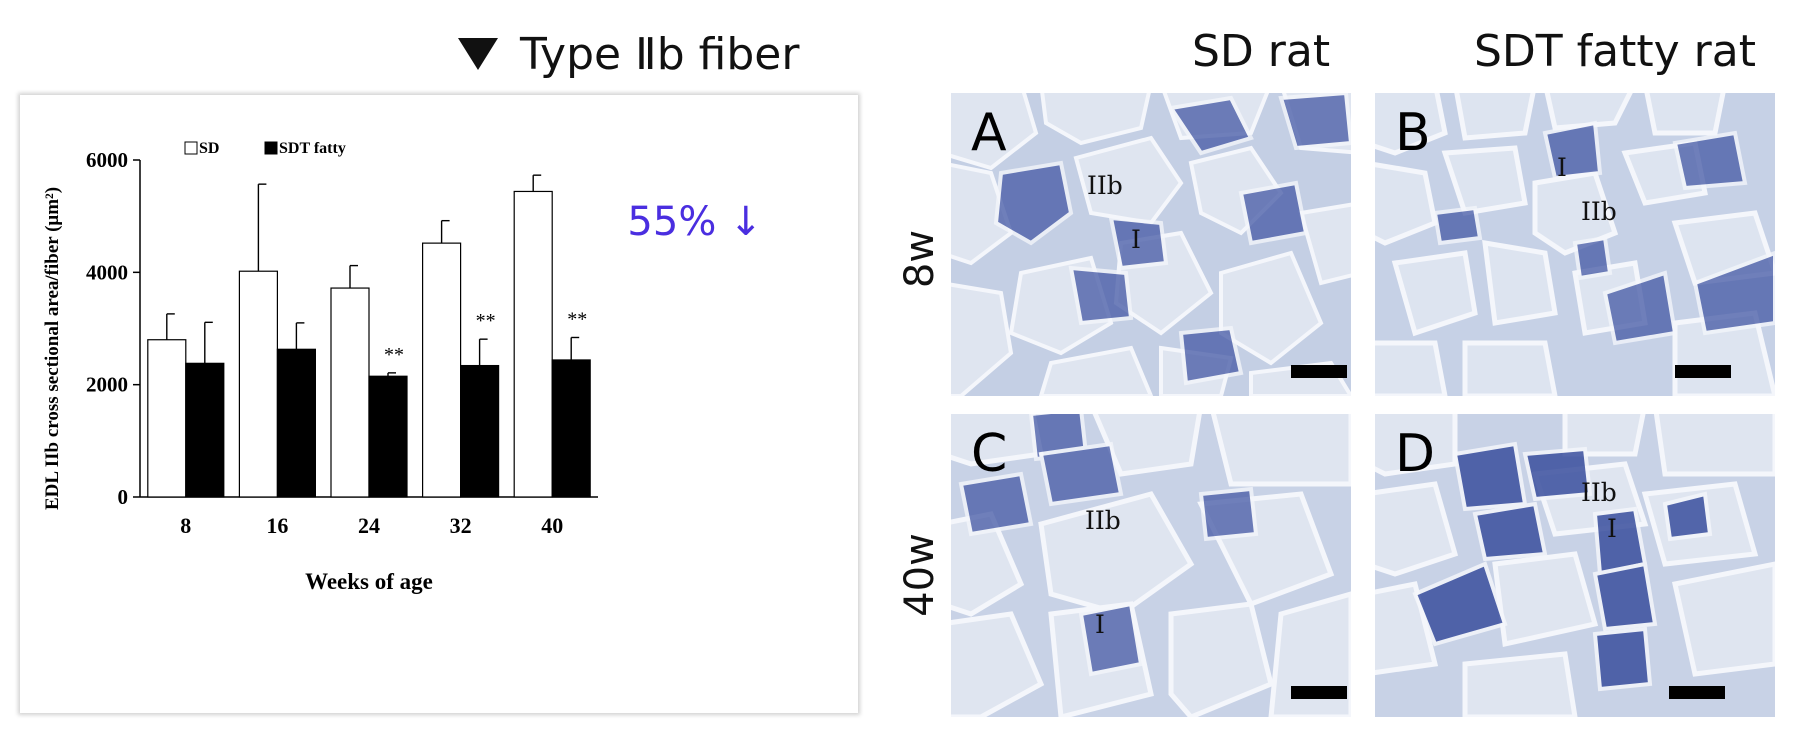 This screenshot has height=733, width=1800. What do you see at coordinates (1415, 454) in the screenshot?
I see `panel-letter-d: D` at bounding box center [1415, 454].